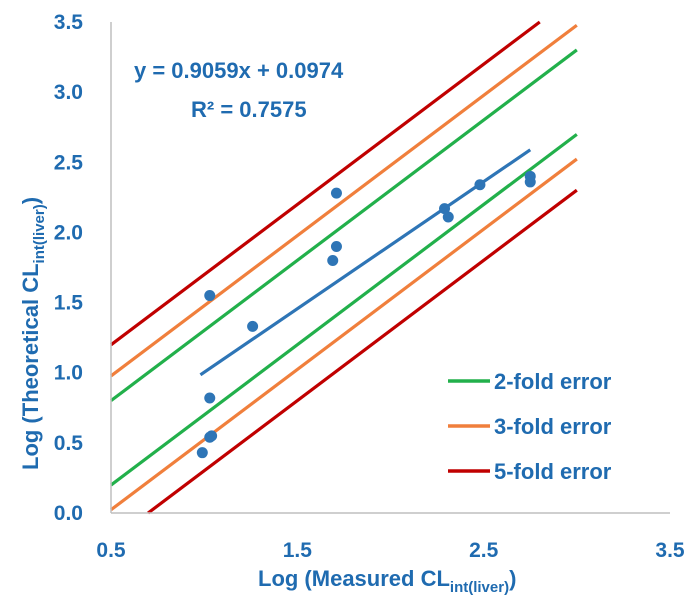 This screenshot has width=691, height=604. Describe the element at coordinates (249, 109) in the screenshot. I see `regression-r2: R² = 0.7575` at that location.